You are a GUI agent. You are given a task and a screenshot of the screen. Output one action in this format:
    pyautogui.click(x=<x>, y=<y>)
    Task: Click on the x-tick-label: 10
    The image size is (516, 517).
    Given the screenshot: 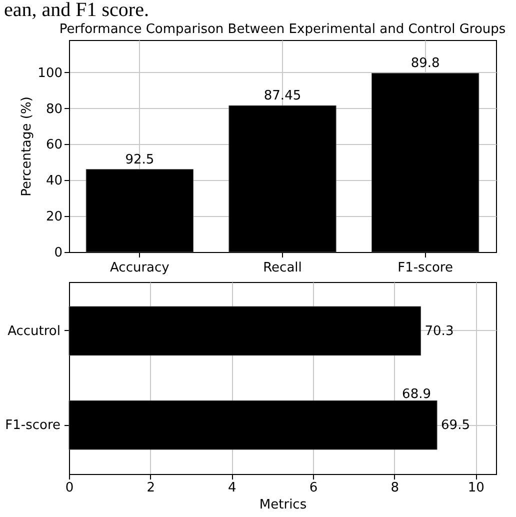 What is the action you would take?
    pyautogui.click(x=476, y=488)
    